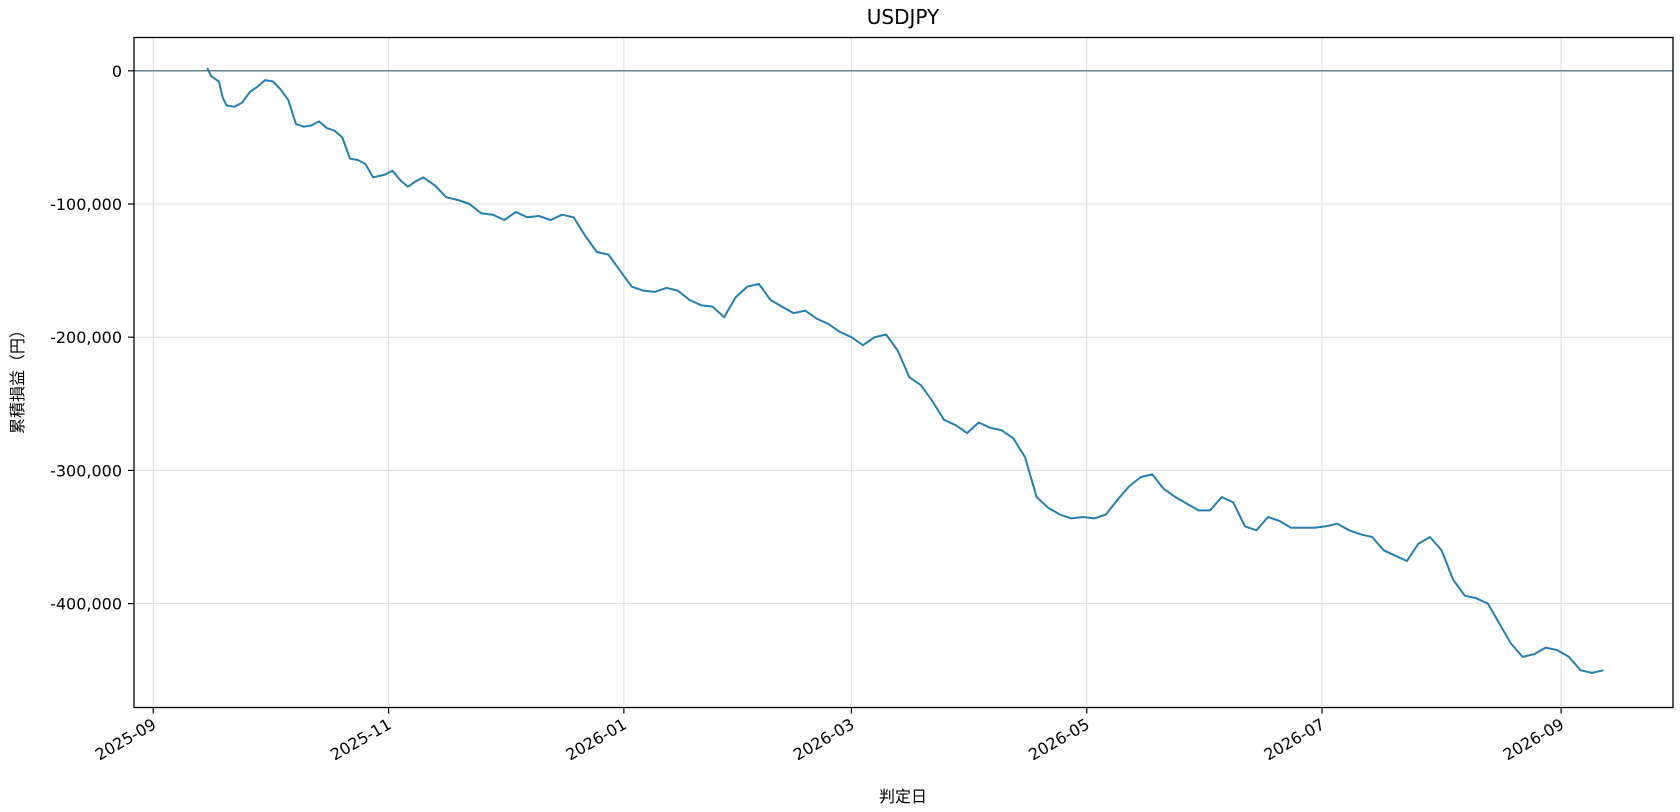  What do you see at coordinates (823, 740) in the screenshot?
I see `x-tick-label: 2026-03` at bounding box center [823, 740].